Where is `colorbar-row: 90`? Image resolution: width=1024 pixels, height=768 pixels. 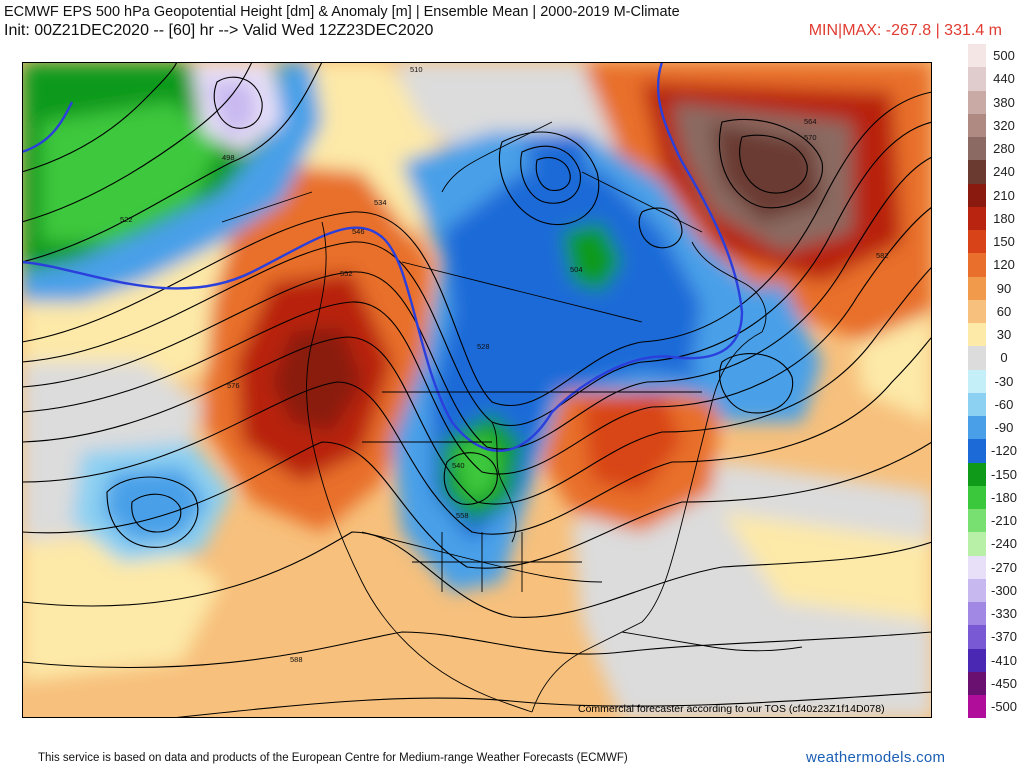
colorbar-row: 90 is located at coordinates (994, 288).